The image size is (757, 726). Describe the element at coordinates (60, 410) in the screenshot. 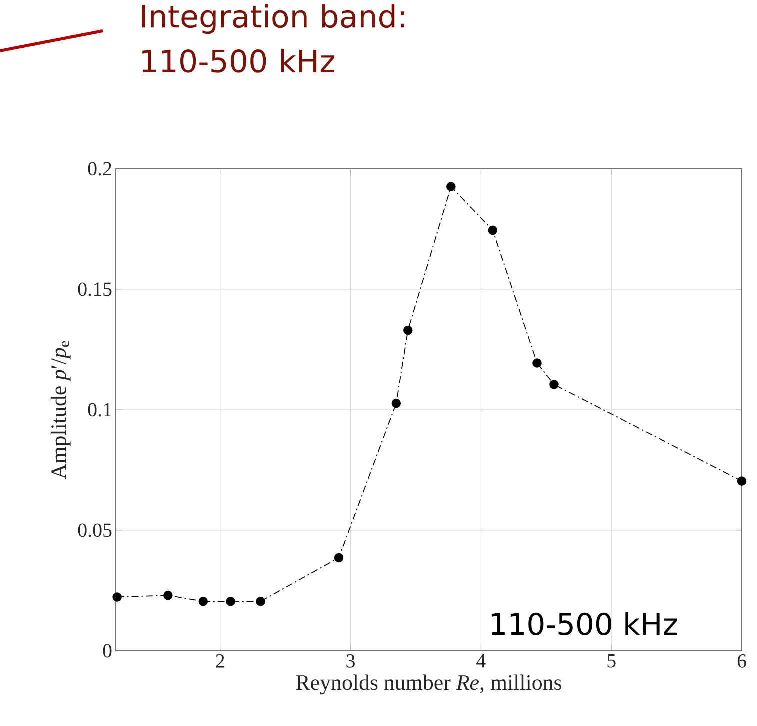

I see `y-axis-title: Amplitude p′/p$_{e}$` at that location.